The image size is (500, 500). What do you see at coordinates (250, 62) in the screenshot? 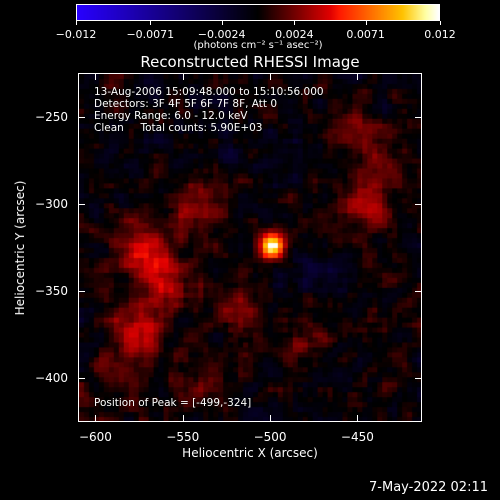
I see `chart-title: Reconstructed RHESSI Image` at bounding box center [250, 62].